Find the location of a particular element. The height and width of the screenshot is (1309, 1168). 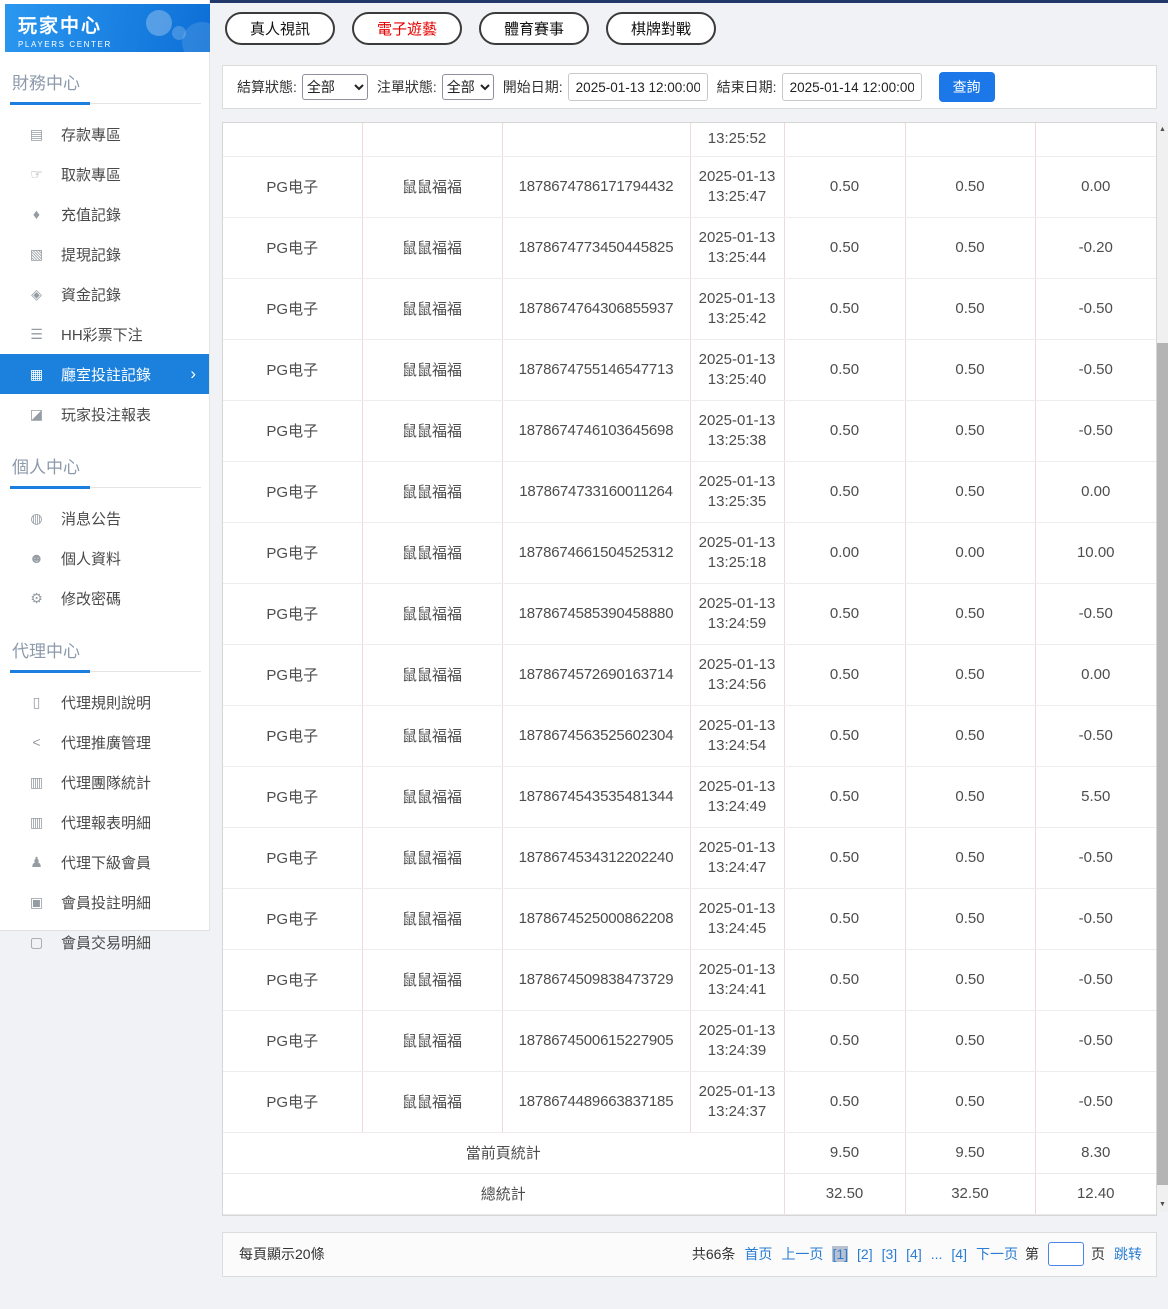

sidebar-item-withdraw-records: ▧ 提現記錄 is located at coordinates (104, 254).